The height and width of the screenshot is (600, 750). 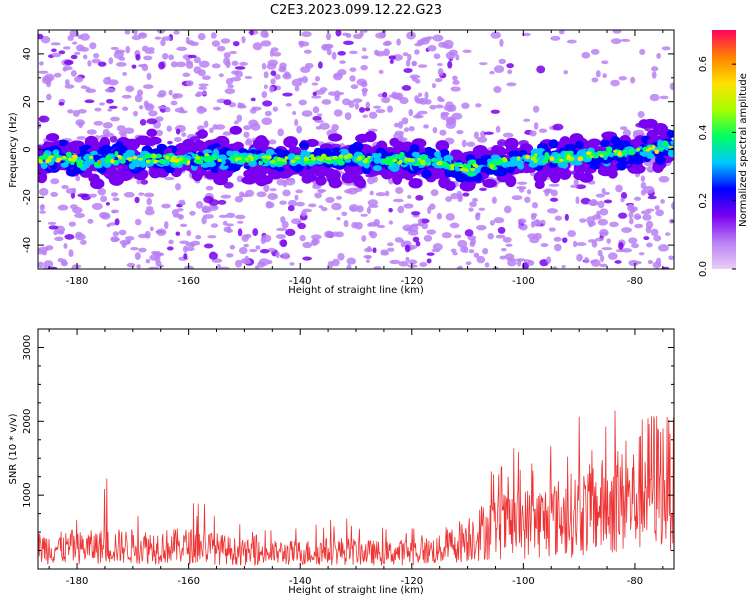 What do you see at coordinates (27, 101) in the screenshot?
I see `y-tick-label: 20` at bounding box center [27, 101].